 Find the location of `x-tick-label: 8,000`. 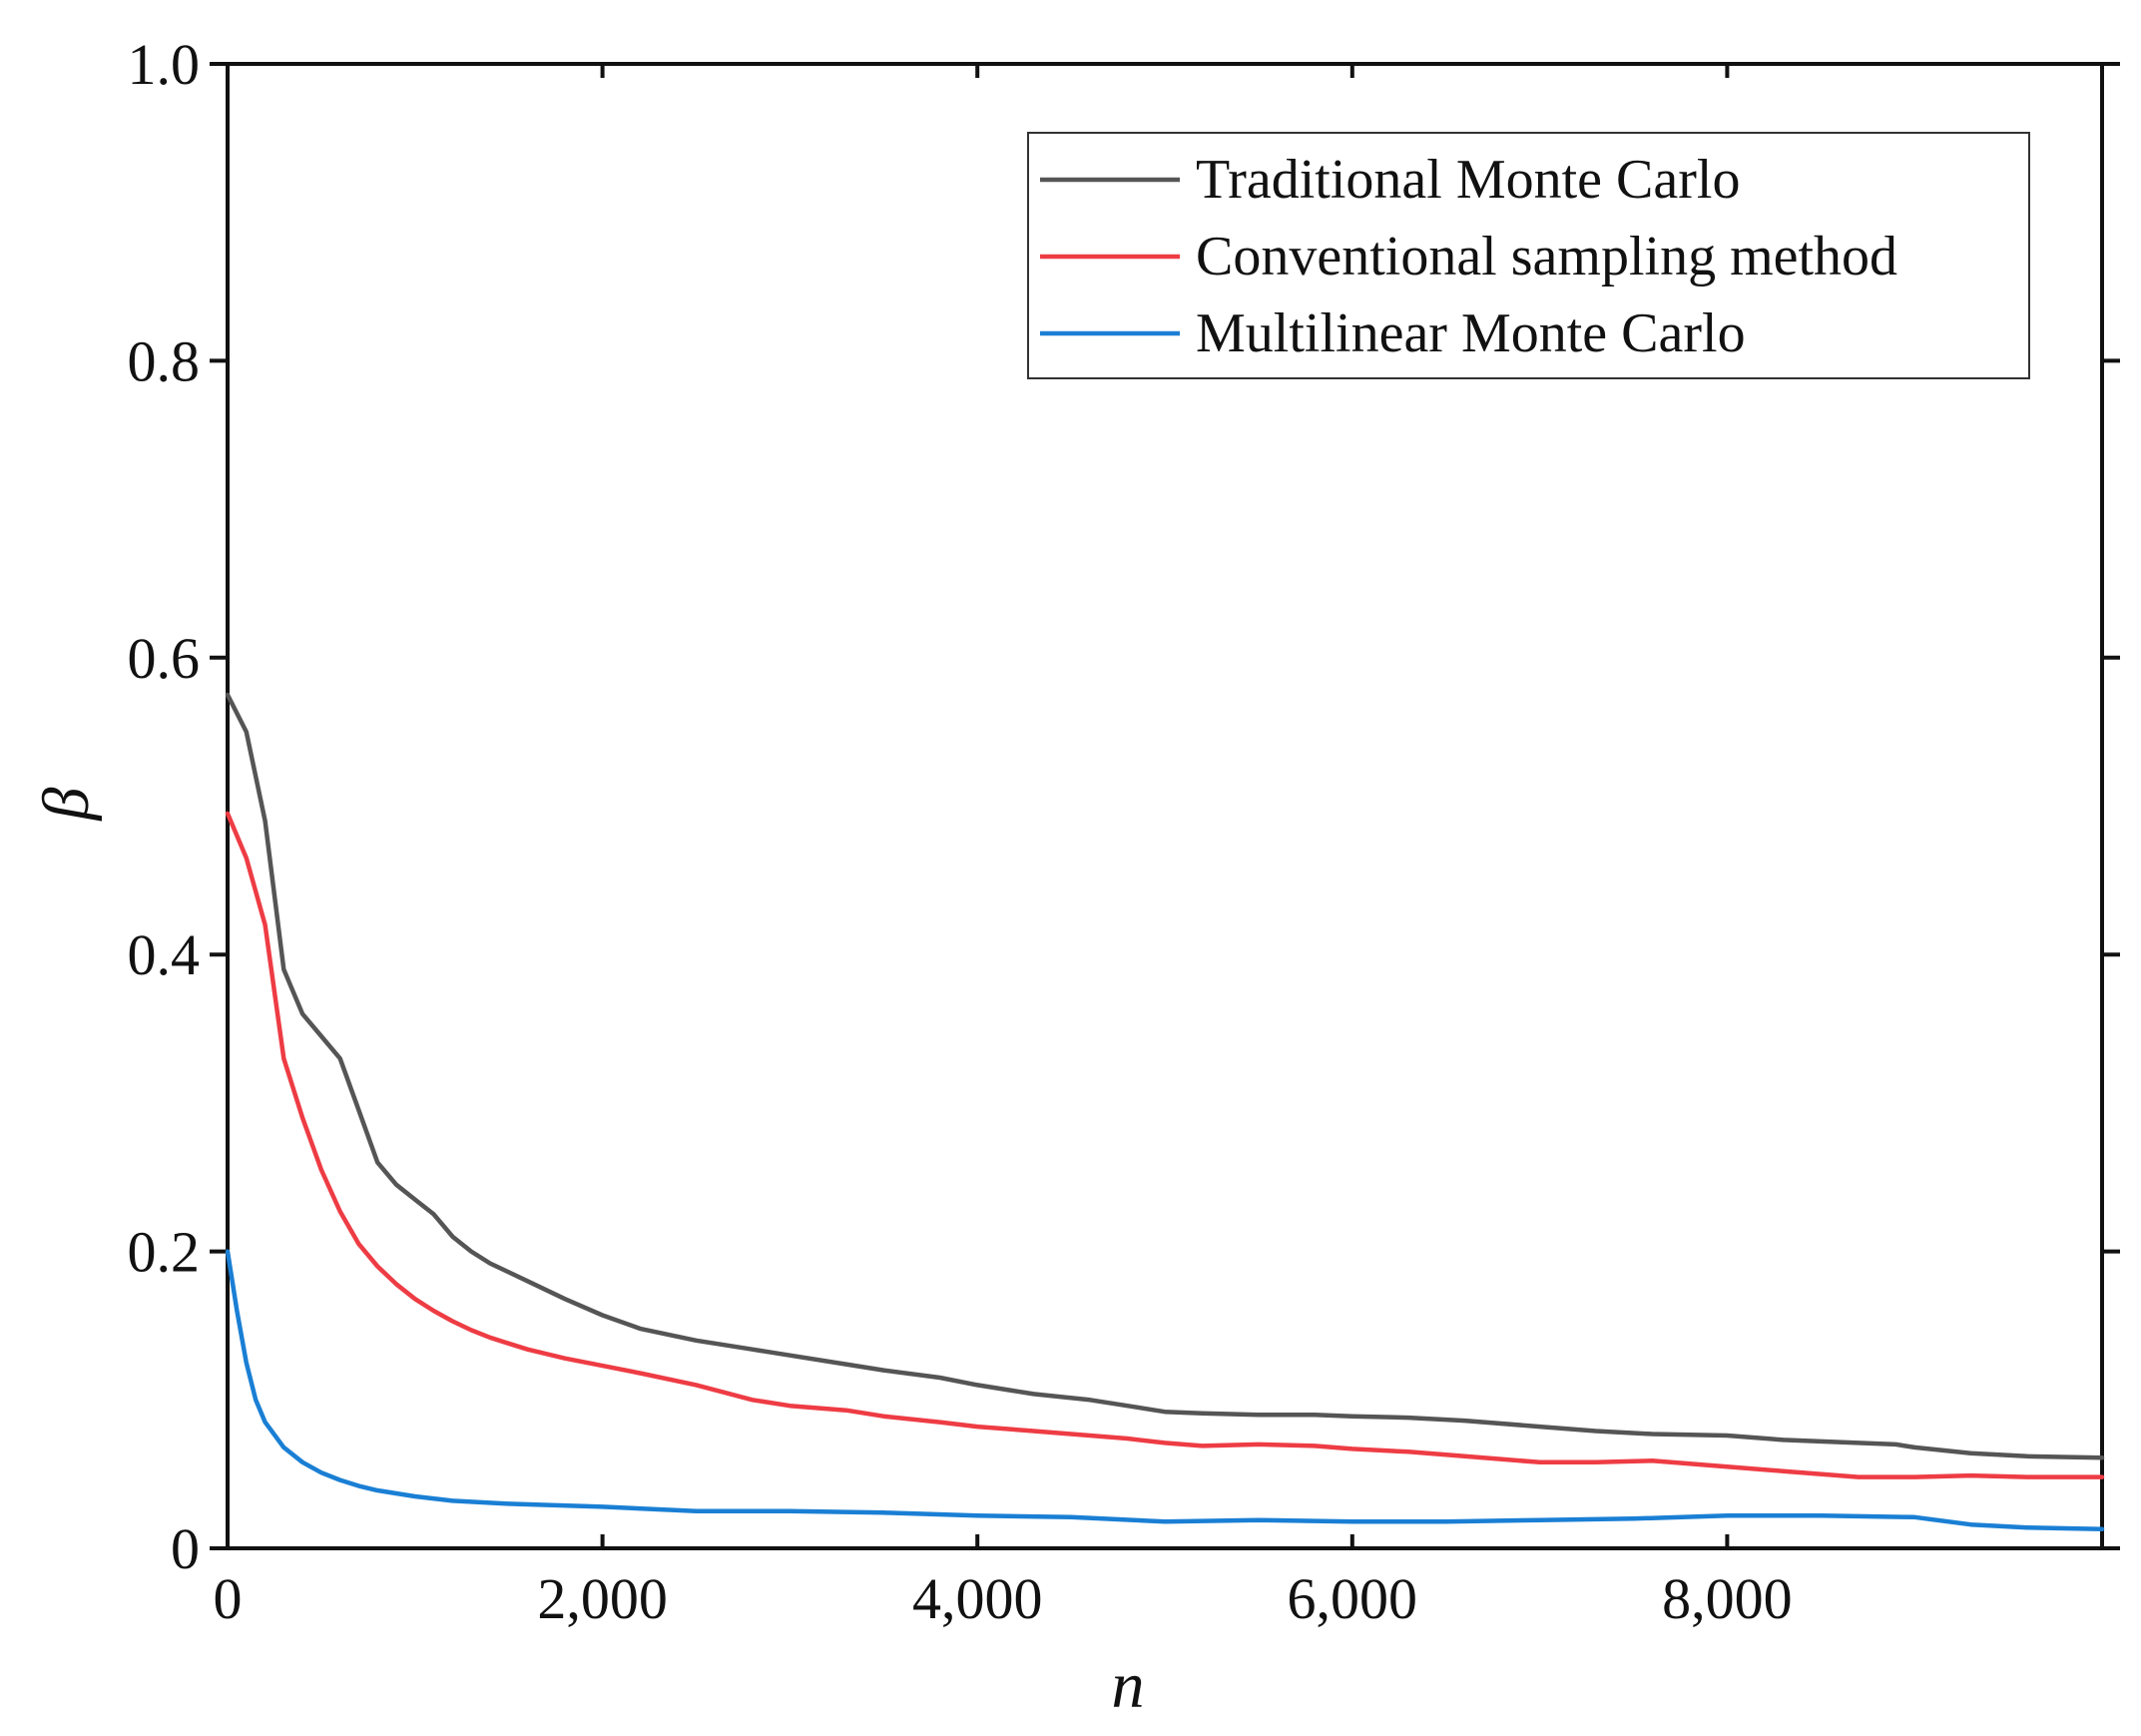

x-tick-label: 8,000 is located at coordinates (1728, 1598).